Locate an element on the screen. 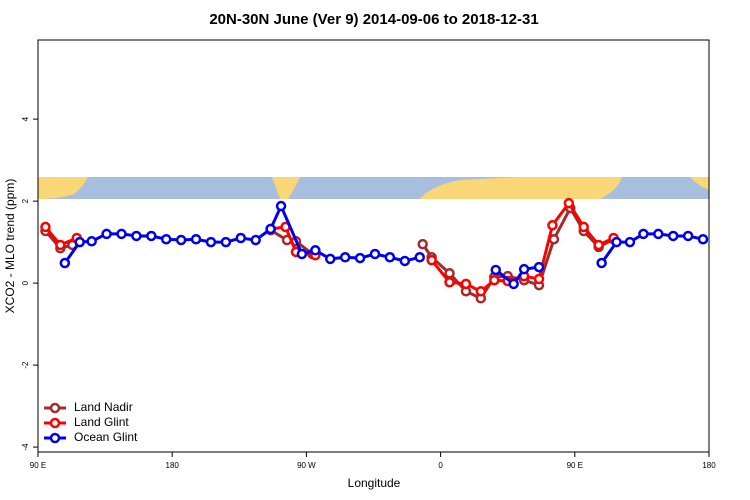  legend-label: Land Glint is located at coordinates (101, 422).